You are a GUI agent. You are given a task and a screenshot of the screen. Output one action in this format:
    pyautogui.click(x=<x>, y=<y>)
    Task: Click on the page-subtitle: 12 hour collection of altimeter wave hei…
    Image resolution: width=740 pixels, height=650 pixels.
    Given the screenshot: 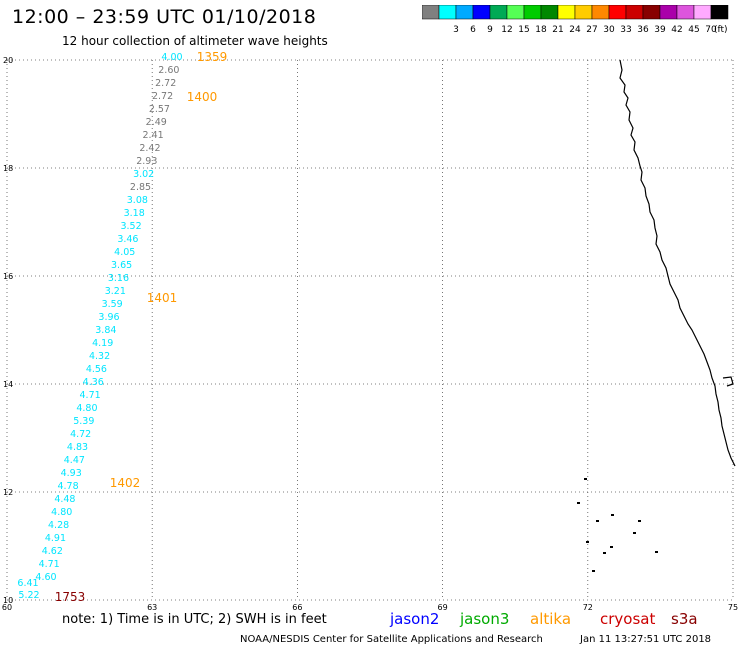 What is the action you would take?
    pyautogui.click(x=195, y=41)
    